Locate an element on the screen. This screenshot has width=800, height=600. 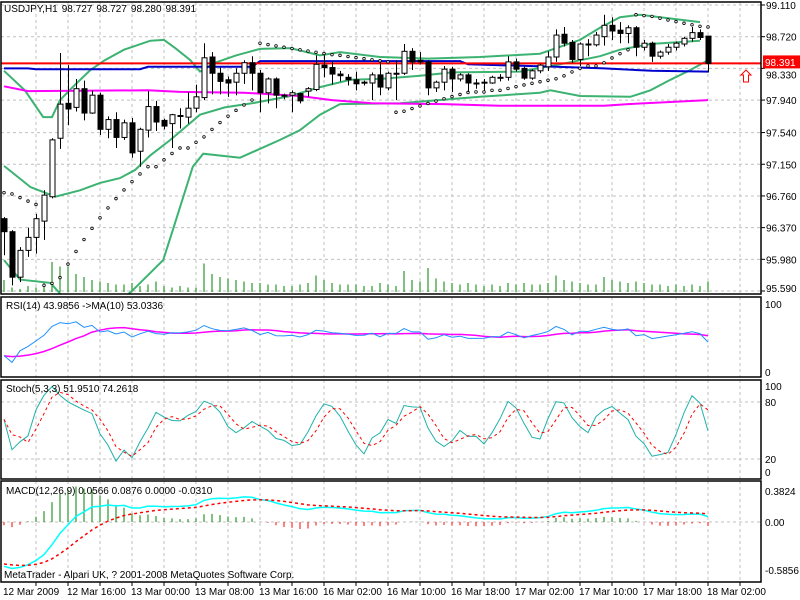
macd-axis-label: 0.3824 is located at coordinates (780, 492).